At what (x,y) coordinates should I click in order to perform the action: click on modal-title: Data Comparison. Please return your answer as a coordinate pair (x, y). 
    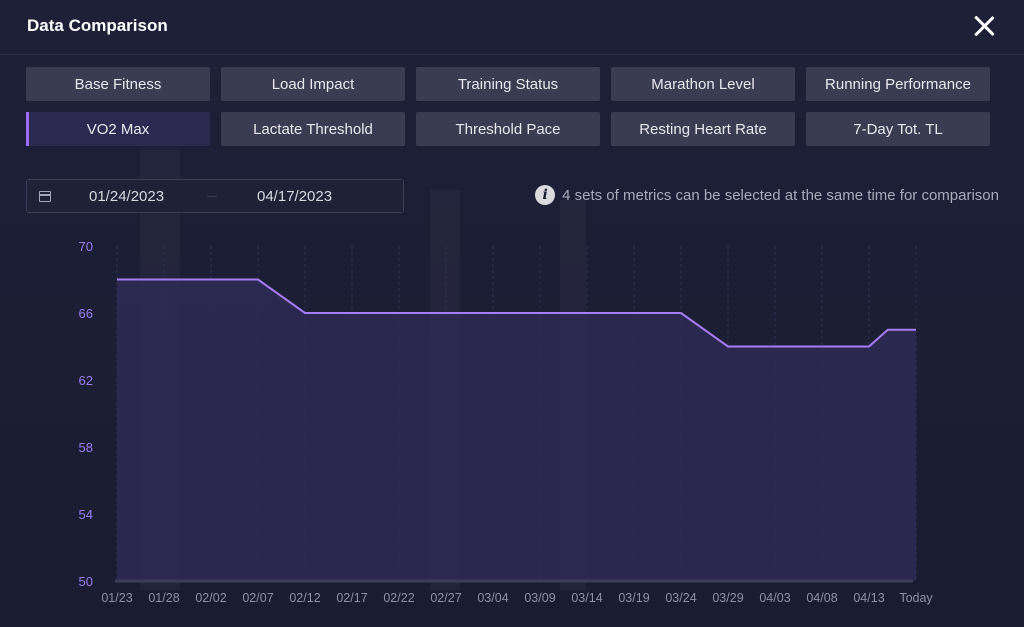
    Looking at the image, I should click on (97, 25).